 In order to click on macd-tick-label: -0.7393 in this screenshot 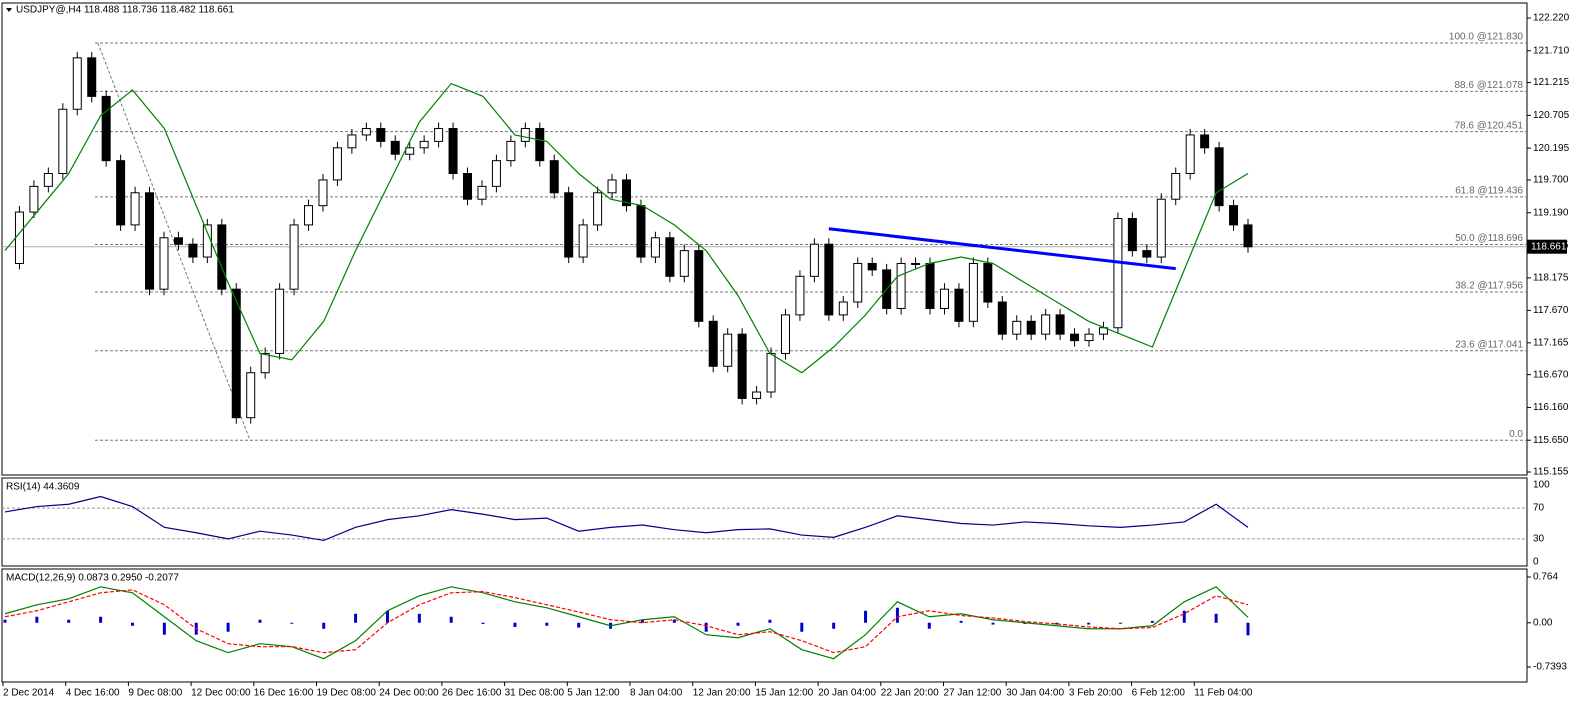, I will do `click(1550, 667)`.